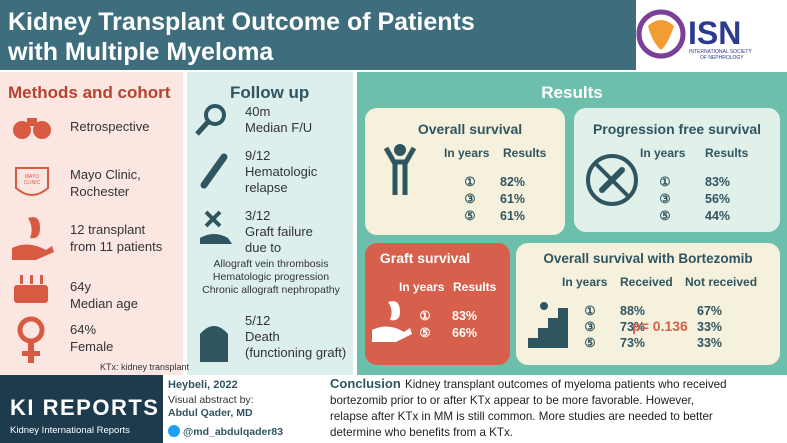 This screenshot has width=787, height=443. What do you see at coordinates (647, 258) in the screenshot?
I see `card-title: Overall survival with Bortezomib` at bounding box center [647, 258].